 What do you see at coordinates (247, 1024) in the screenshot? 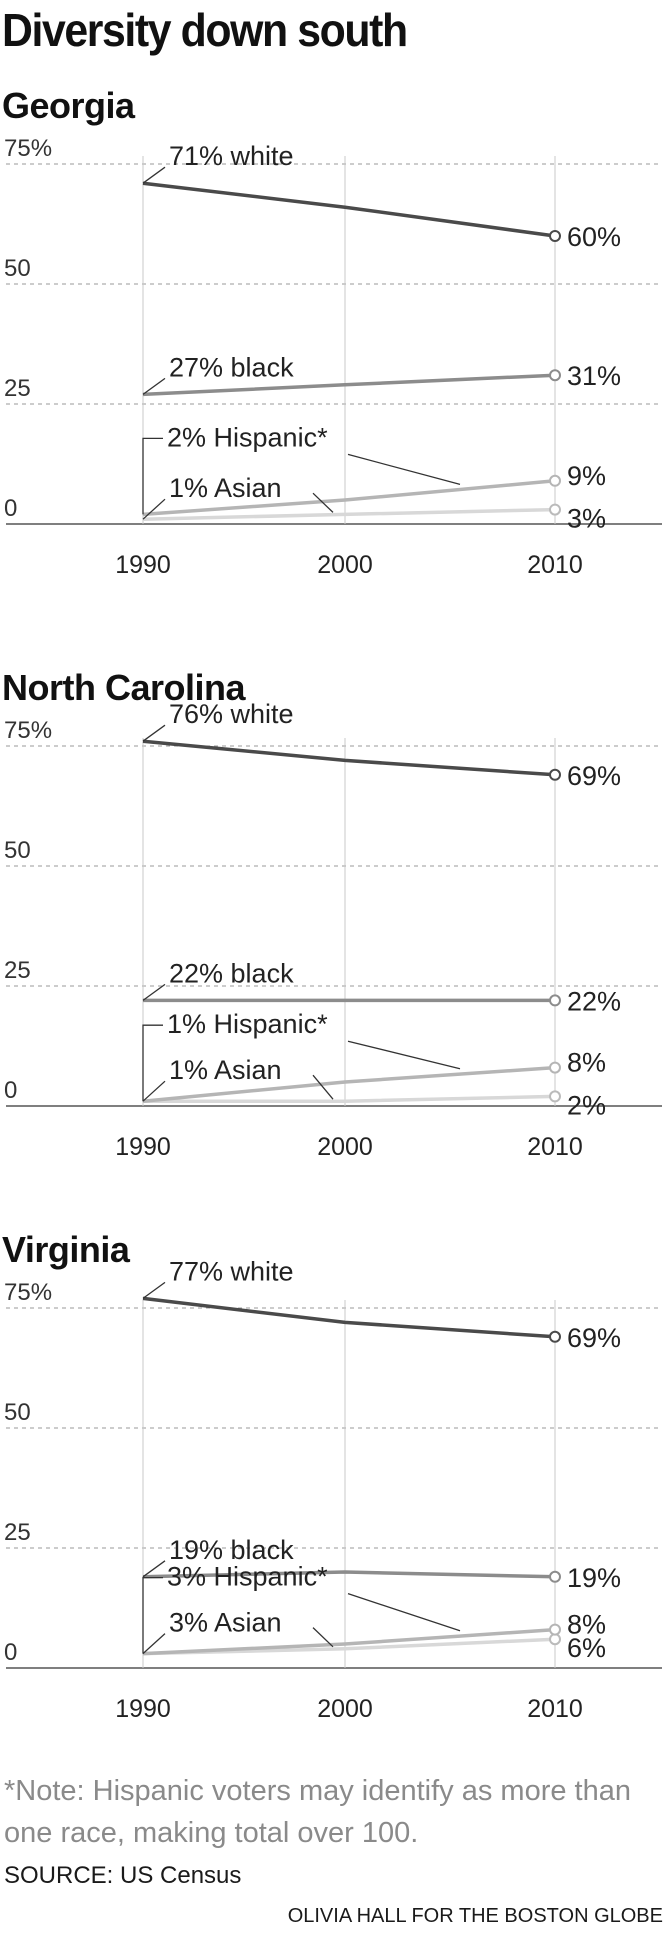
I see `series-start-label: 1% Hispanic*` at bounding box center [247, 1024].